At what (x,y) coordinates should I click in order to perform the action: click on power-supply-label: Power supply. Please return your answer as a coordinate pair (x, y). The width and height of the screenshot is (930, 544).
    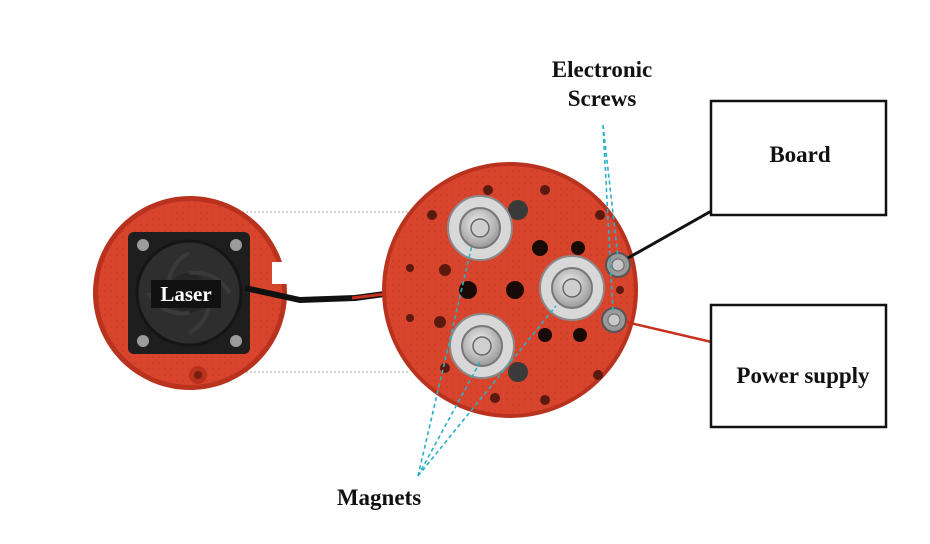
    Looking at the image, I should click on (803, 375).